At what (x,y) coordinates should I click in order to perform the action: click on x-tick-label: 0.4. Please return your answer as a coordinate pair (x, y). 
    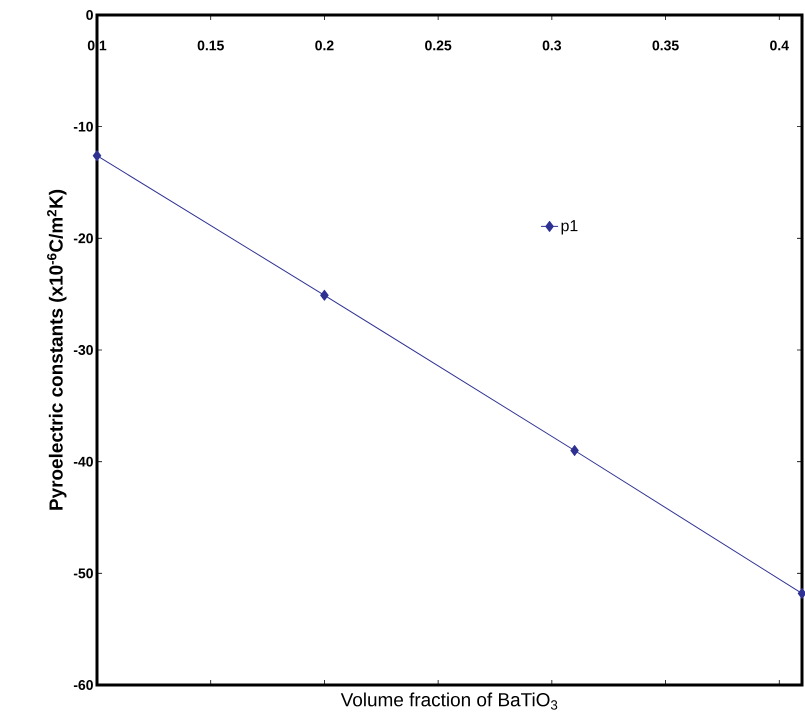
    Looking at the image, I should click on (779, 45).